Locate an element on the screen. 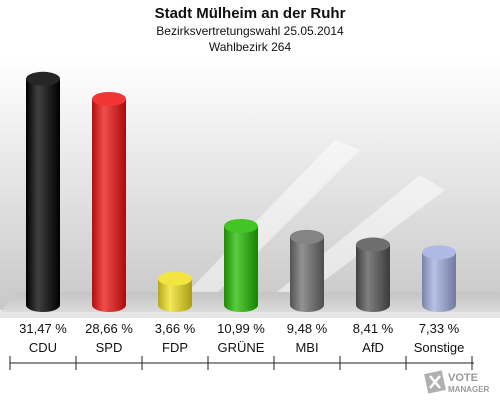 This screenshot has height=400, width=500. value-label-cdu: 31,47 % is located at coordinates (43, 328).